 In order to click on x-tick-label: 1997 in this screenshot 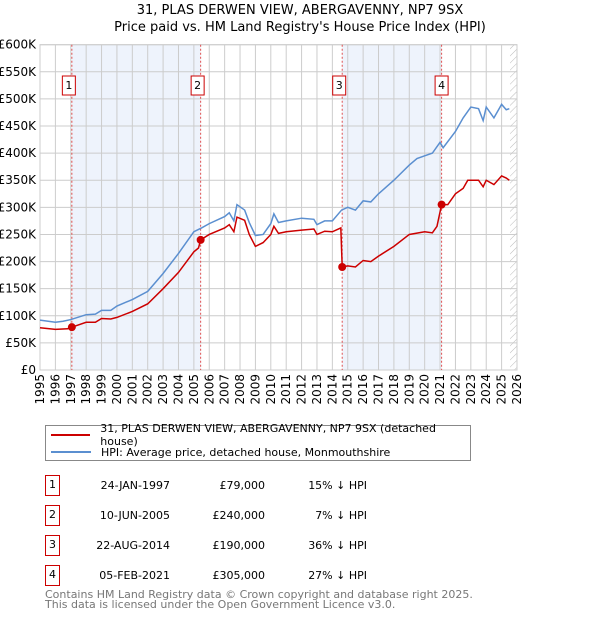, I will do `click(71, 389)`.